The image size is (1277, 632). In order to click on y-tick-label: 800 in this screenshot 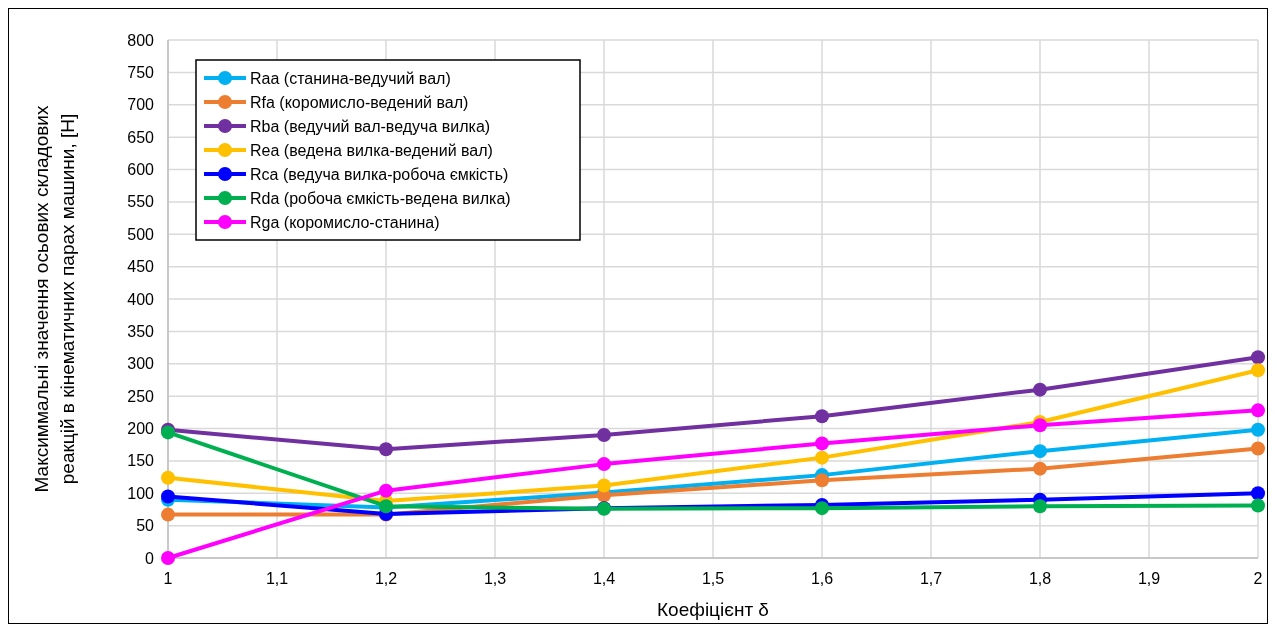, I will do `click(141, 40)`.